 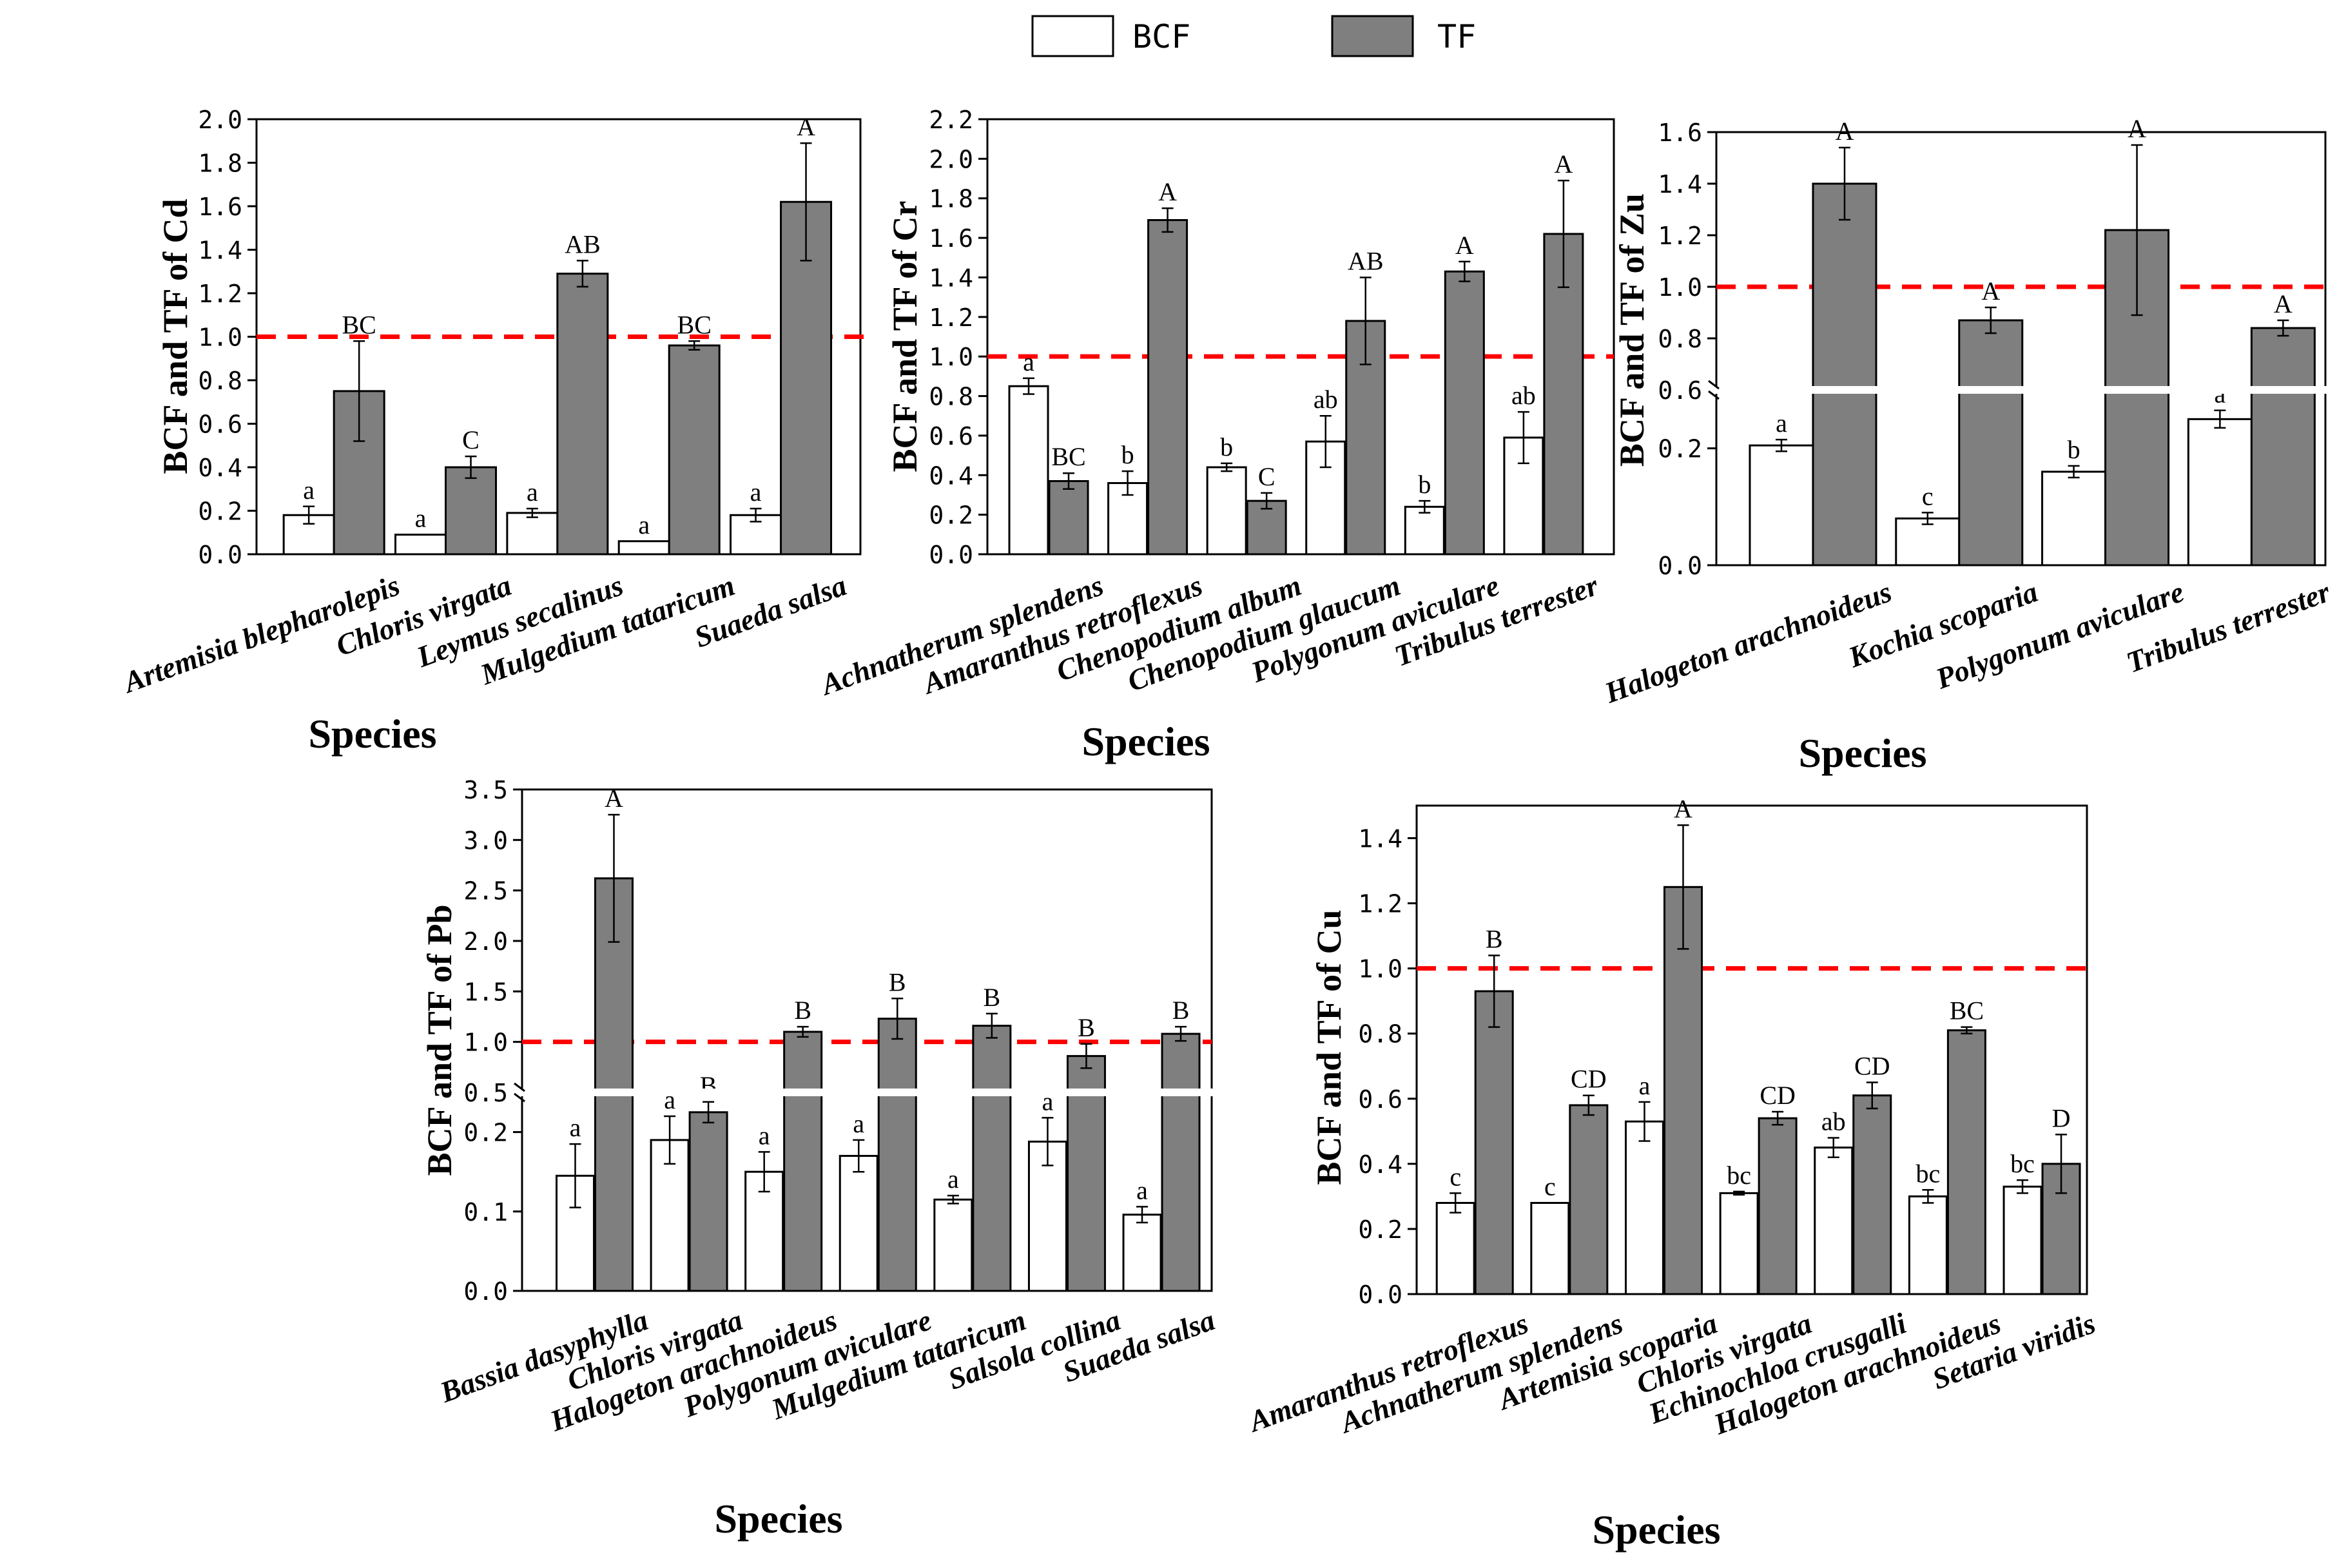 I want to click on plot-frame, so click(x=1300, y=337).